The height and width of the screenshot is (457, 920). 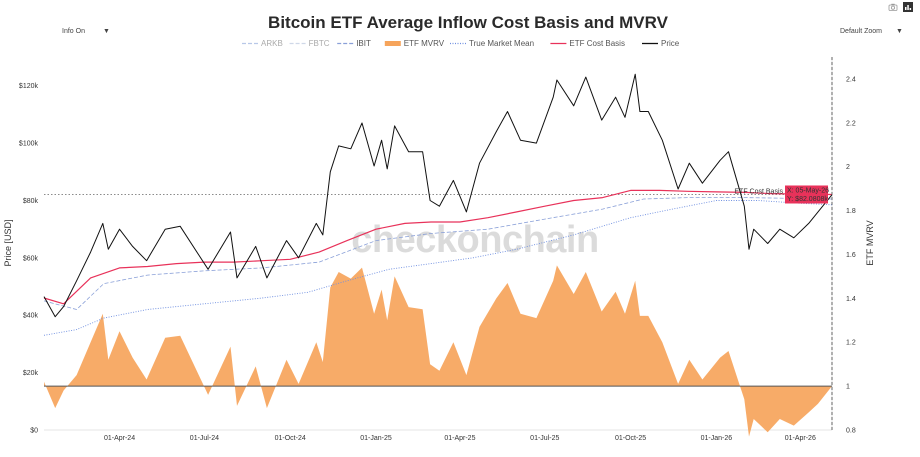 What do you see at coordinates (392, 43) in the screenshot?
I see `legend-swatch` at bounding box center [392, 43].